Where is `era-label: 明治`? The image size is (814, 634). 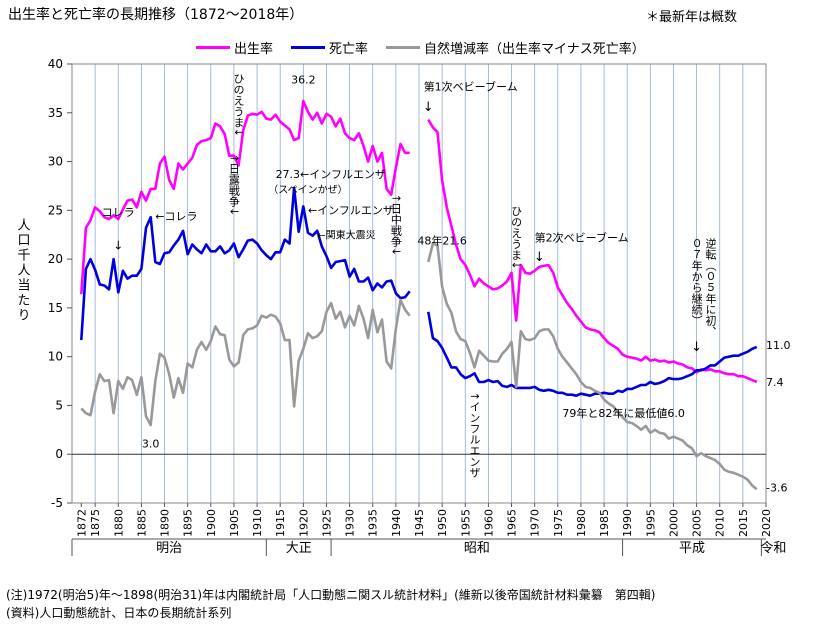
era-label: 明治 is located at coordinates (169, 548).